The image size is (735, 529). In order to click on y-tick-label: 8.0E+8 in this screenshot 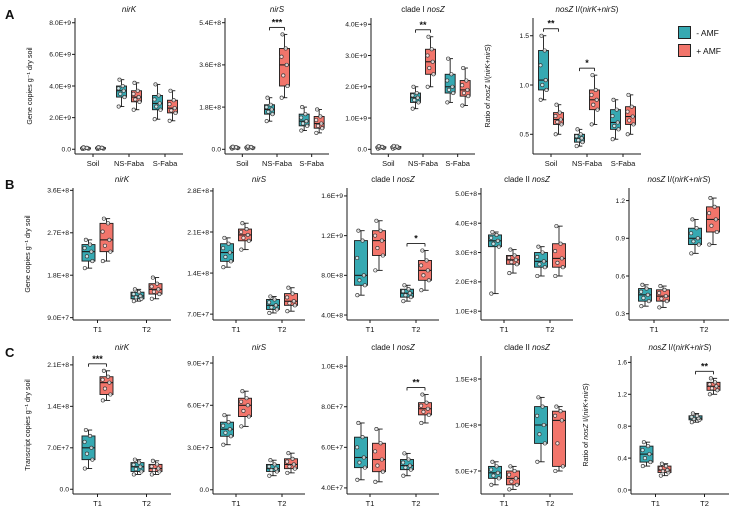, I will do `click(332, 276)`.